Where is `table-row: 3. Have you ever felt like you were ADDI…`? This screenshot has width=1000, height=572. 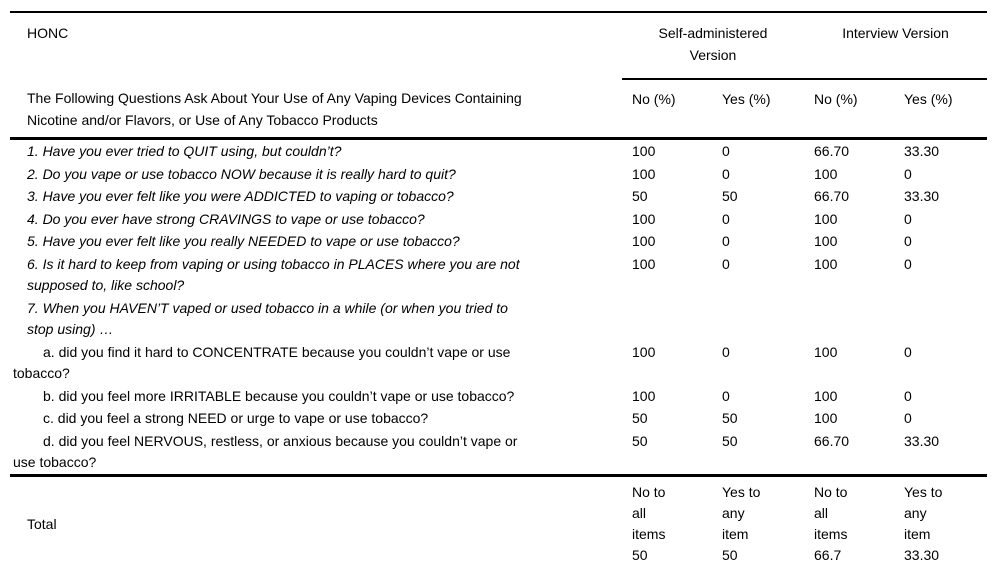
table-row: 3. Have you ever felt like you were ADDI… is located at coordinates (498, 196).